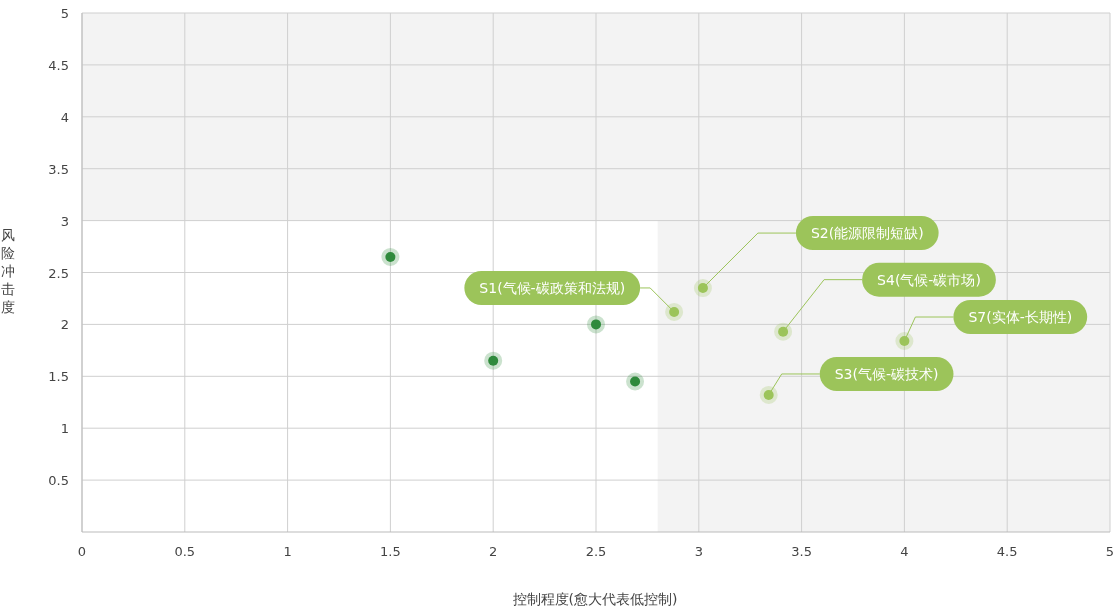 Image resolution: width=1116 pixels, height=611 pixels. Describe the element at coordinates (552, 287) in the screenshot. I see `annotation: S1(气候-碳政策和法规)` at that location.